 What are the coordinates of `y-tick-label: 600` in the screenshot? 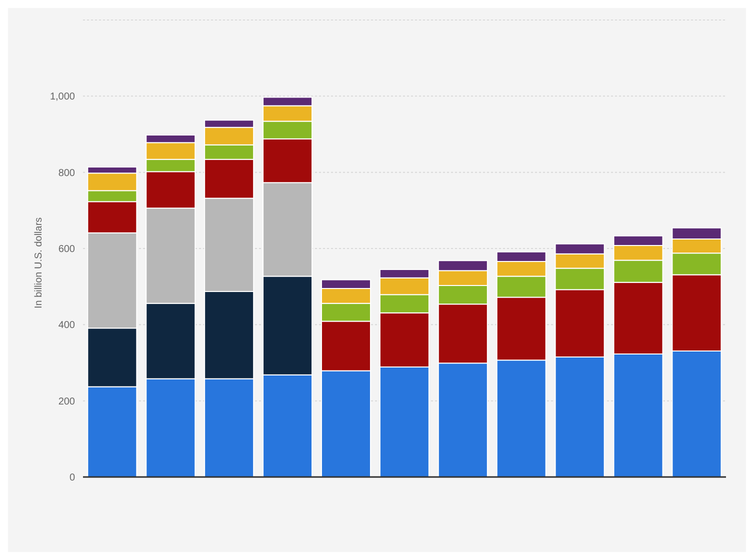 It's located at (67, 250).